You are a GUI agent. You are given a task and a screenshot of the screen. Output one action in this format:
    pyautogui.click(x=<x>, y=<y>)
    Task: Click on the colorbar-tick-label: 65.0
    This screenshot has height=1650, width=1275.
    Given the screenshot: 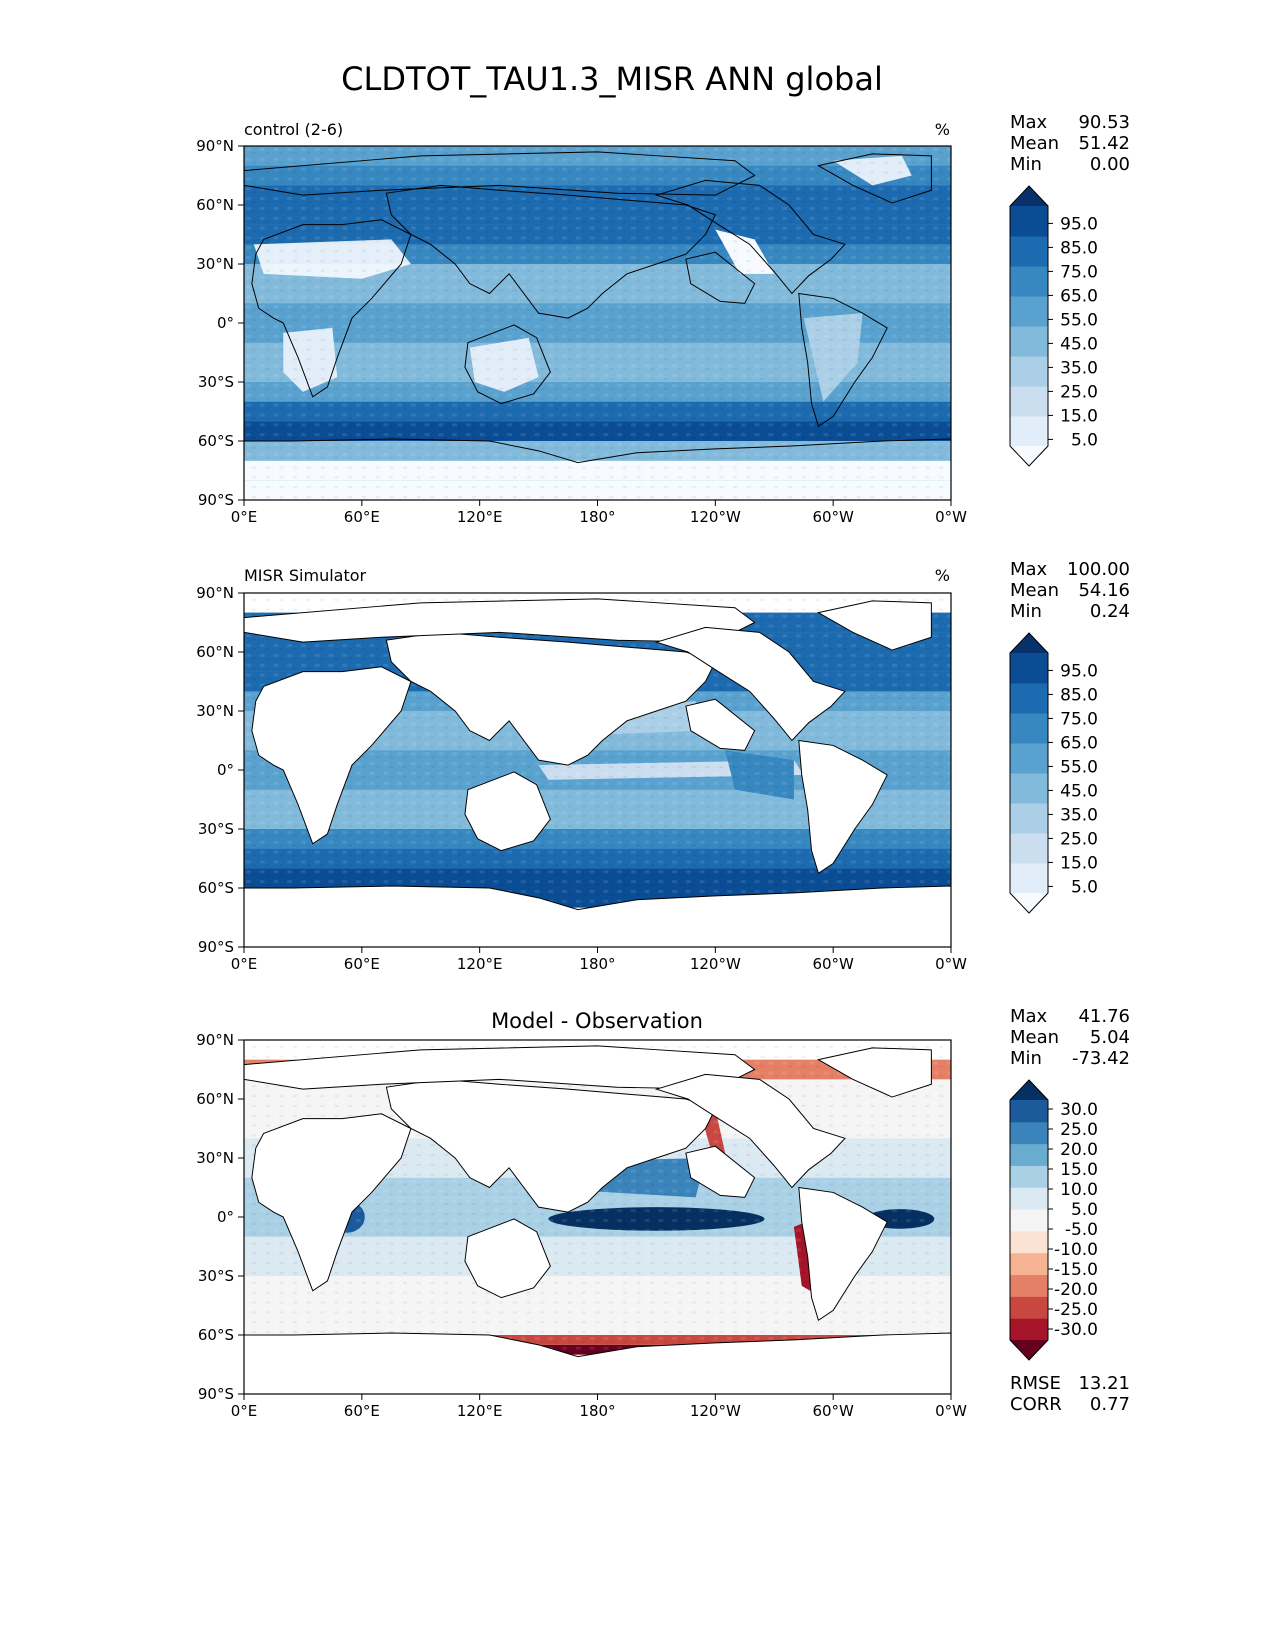 What is the action you would take?
    pyautogui.click(x=1079, y=296)
    